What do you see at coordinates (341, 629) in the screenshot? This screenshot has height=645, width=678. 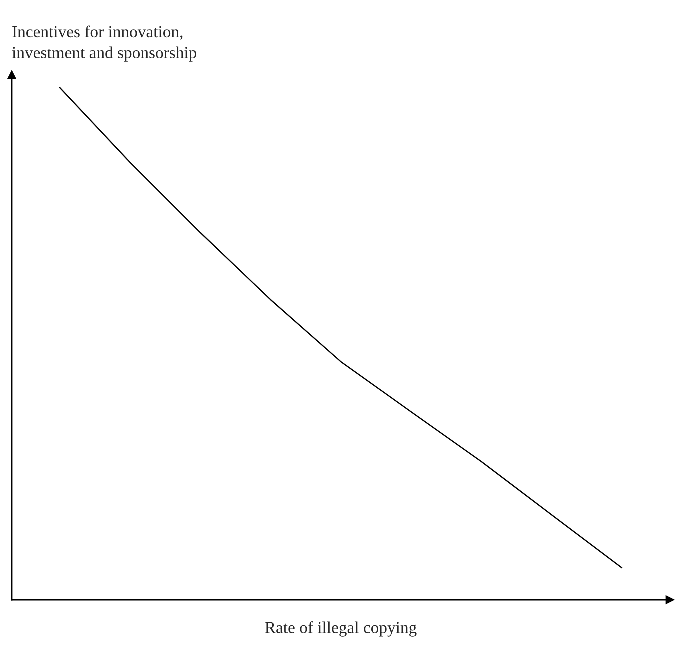 I see `x-axis-title: Rate of illegal copying` at bounding box center [341, 629].